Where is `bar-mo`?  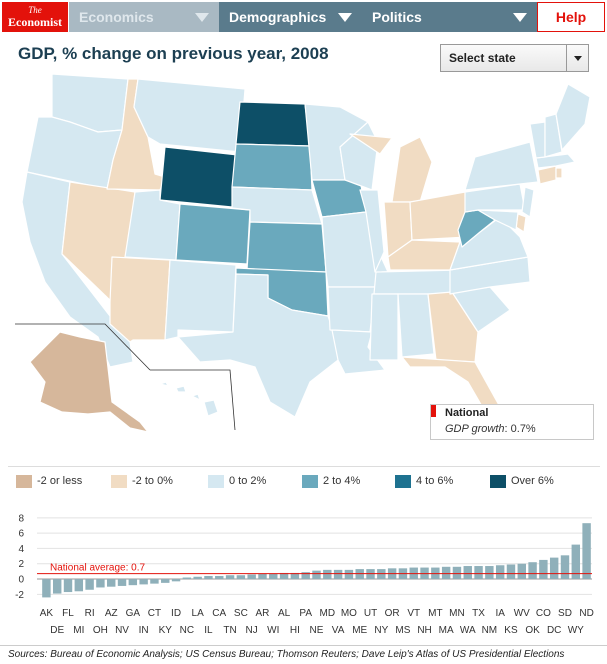
bar-mo is located at coordinates (349, 574).